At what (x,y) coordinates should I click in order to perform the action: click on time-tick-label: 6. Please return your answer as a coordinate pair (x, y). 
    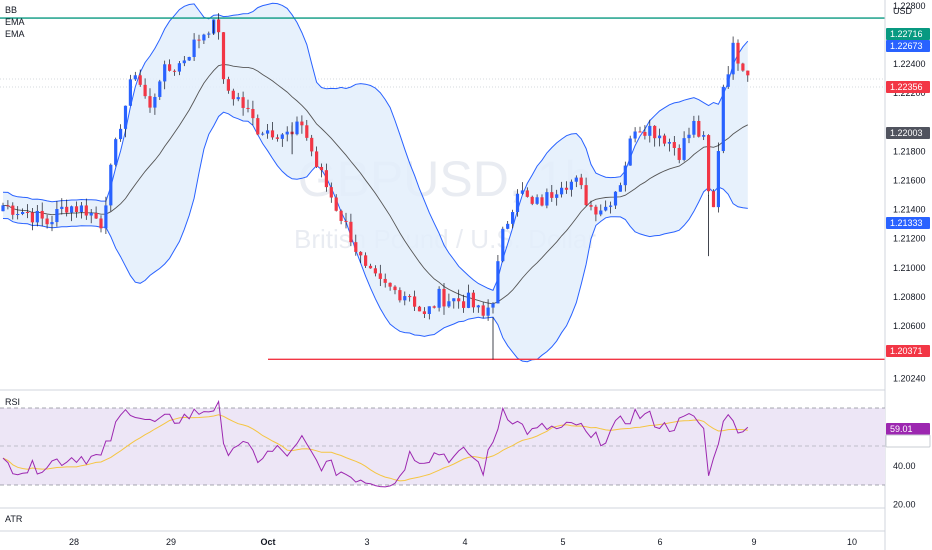
    Looking at the image, I should click on (659, 542).